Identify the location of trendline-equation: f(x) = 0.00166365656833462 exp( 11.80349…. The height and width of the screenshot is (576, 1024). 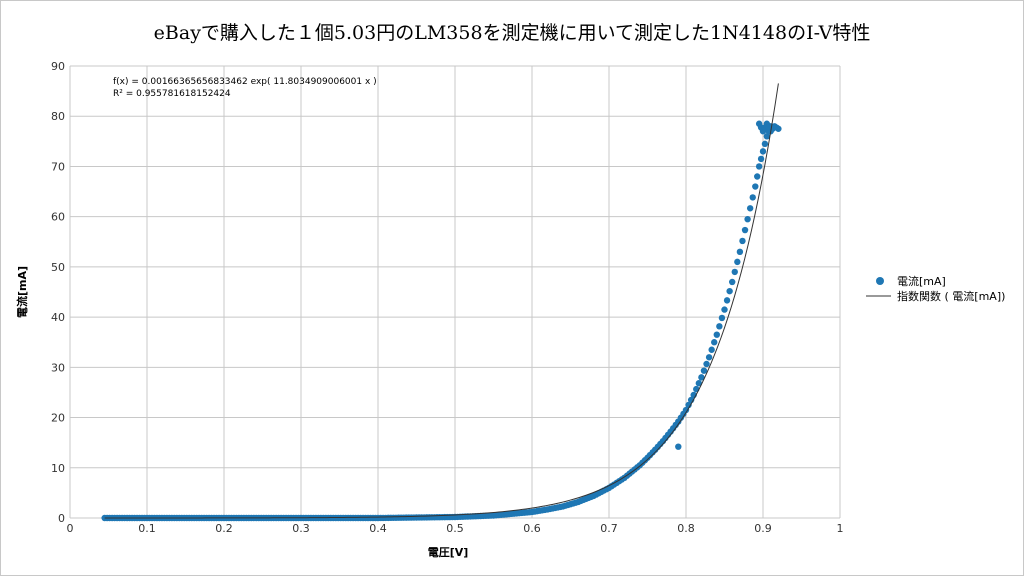
(245, 82).